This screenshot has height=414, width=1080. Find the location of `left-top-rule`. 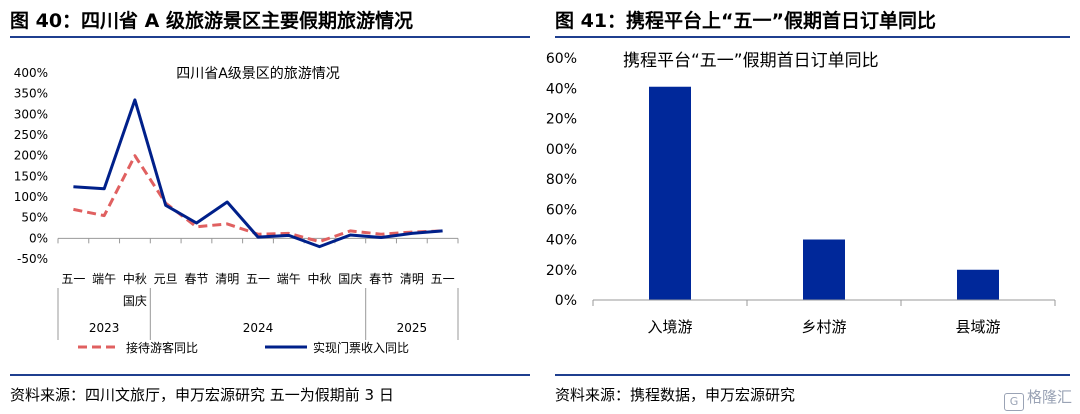

left-top-rule is located at coordinates (270, 37).